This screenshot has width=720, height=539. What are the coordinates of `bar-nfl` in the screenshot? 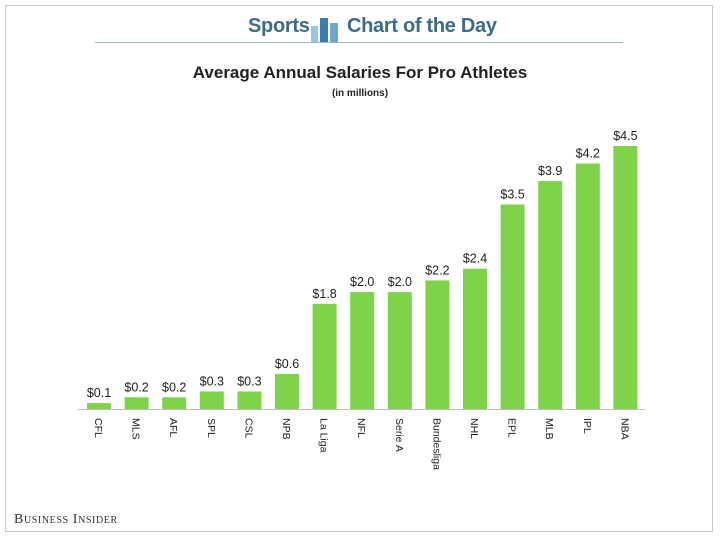 It's located at (362, 350).